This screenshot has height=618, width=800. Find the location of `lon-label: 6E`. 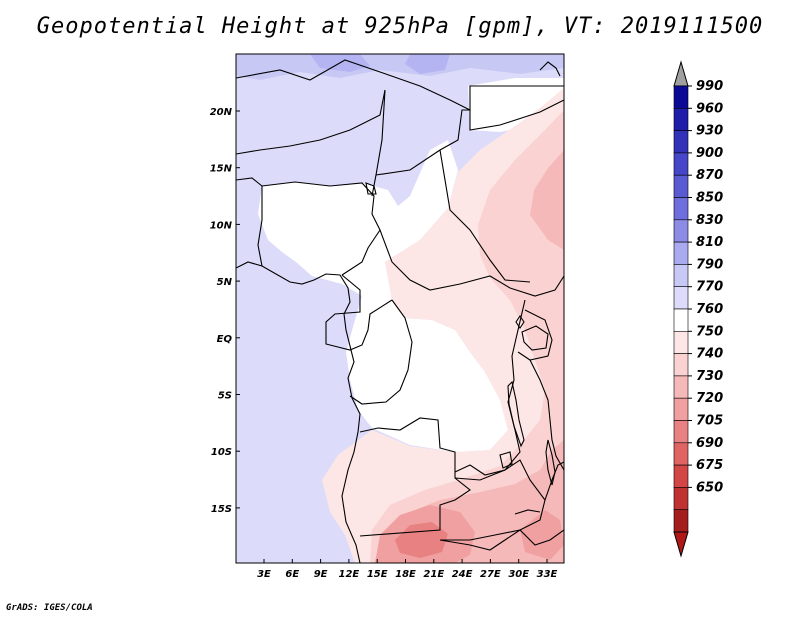

lon-label: 6E is located at coordinates (292, 574).